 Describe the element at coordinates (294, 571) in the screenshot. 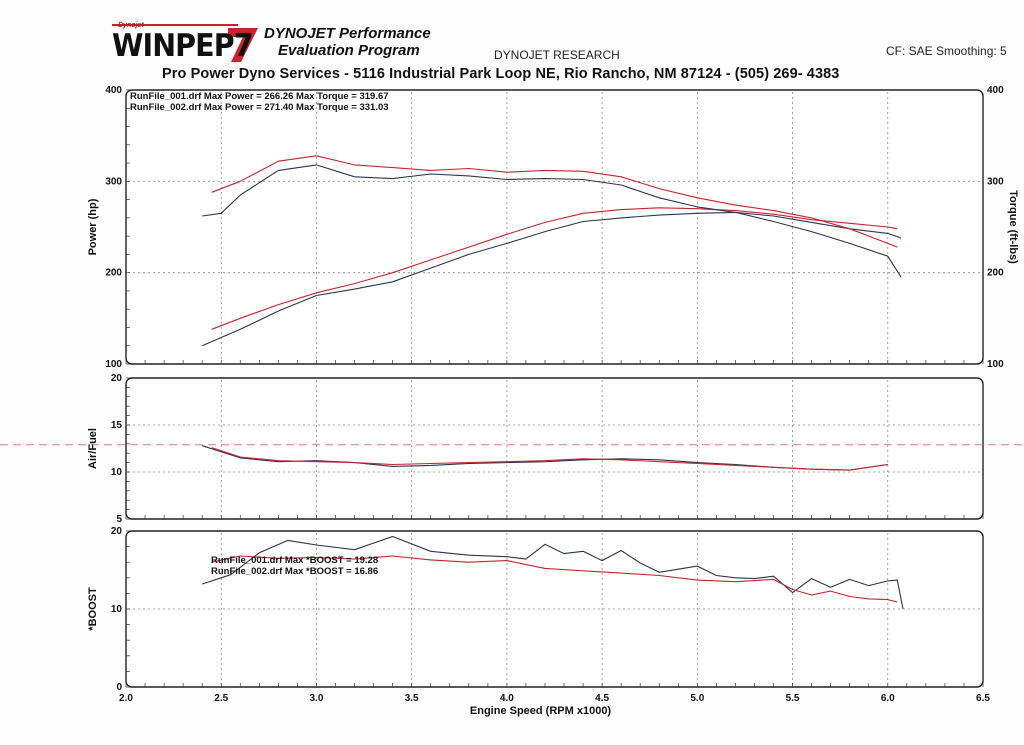

I see `max-value-annotation: RunFile_002.drf Max *BOOST = 16.86` at that location.